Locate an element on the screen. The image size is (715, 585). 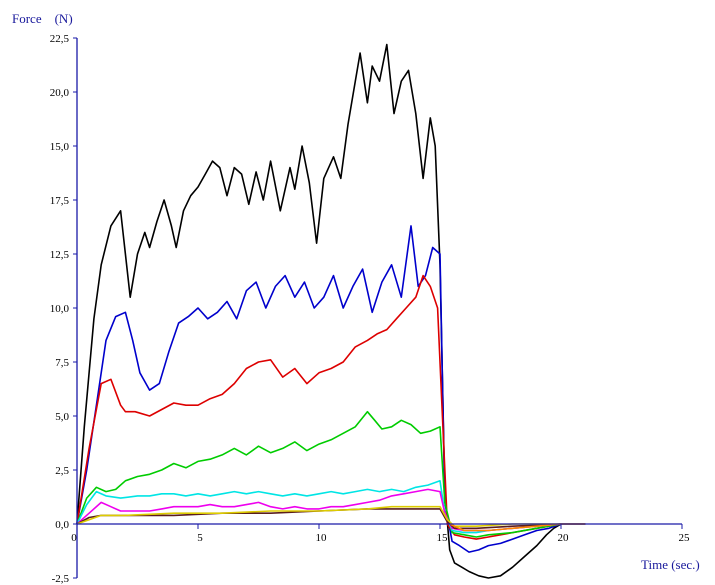
y-tick-label: 17,5 is located at coordinates (60, 201).